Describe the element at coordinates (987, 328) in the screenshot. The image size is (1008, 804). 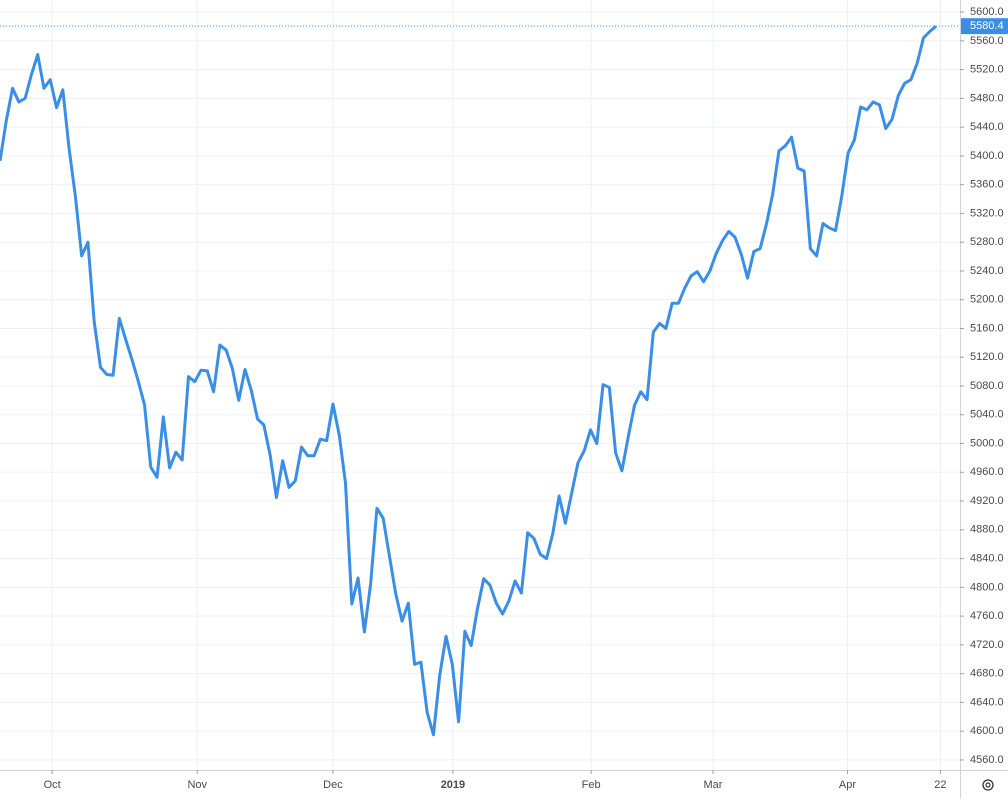
I see `y-tick-label: 5160.0` at that location.